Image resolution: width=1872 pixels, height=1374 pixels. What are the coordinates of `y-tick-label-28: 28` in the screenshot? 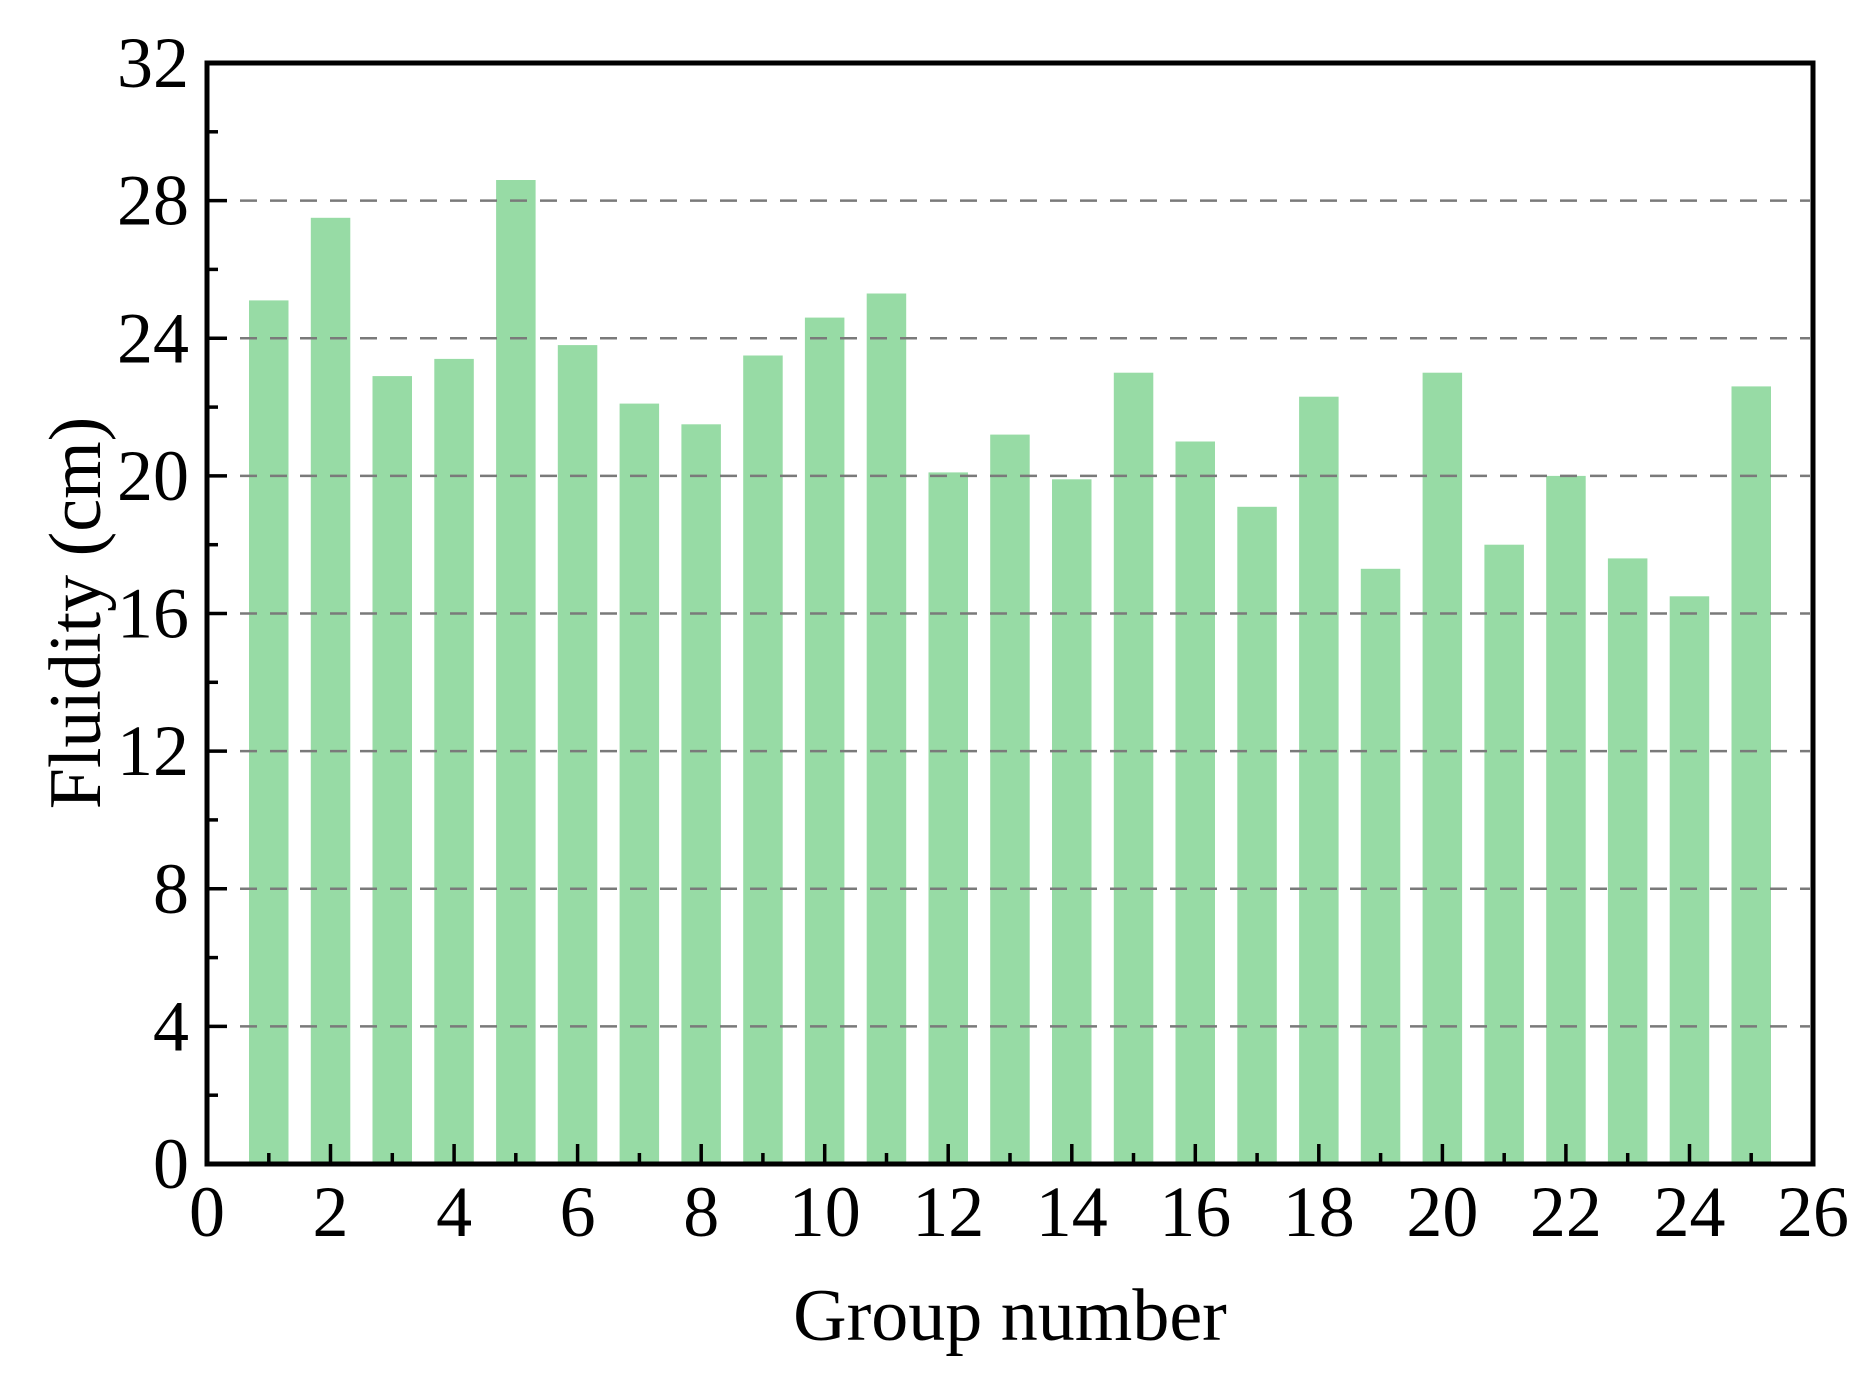 It's located at (153, 201).